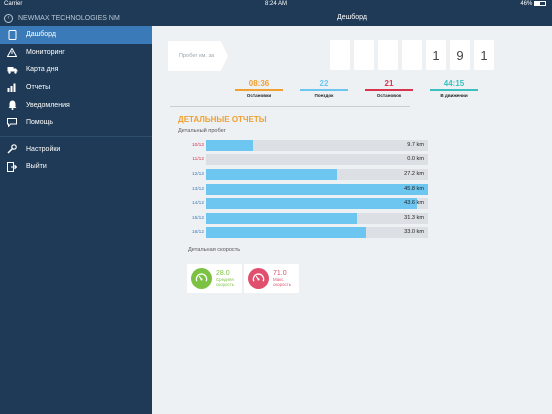 The height and width of the screenshot is (414, 552). I want to click on stat-moving-time: 44:15 В движении, so click(454, 88).